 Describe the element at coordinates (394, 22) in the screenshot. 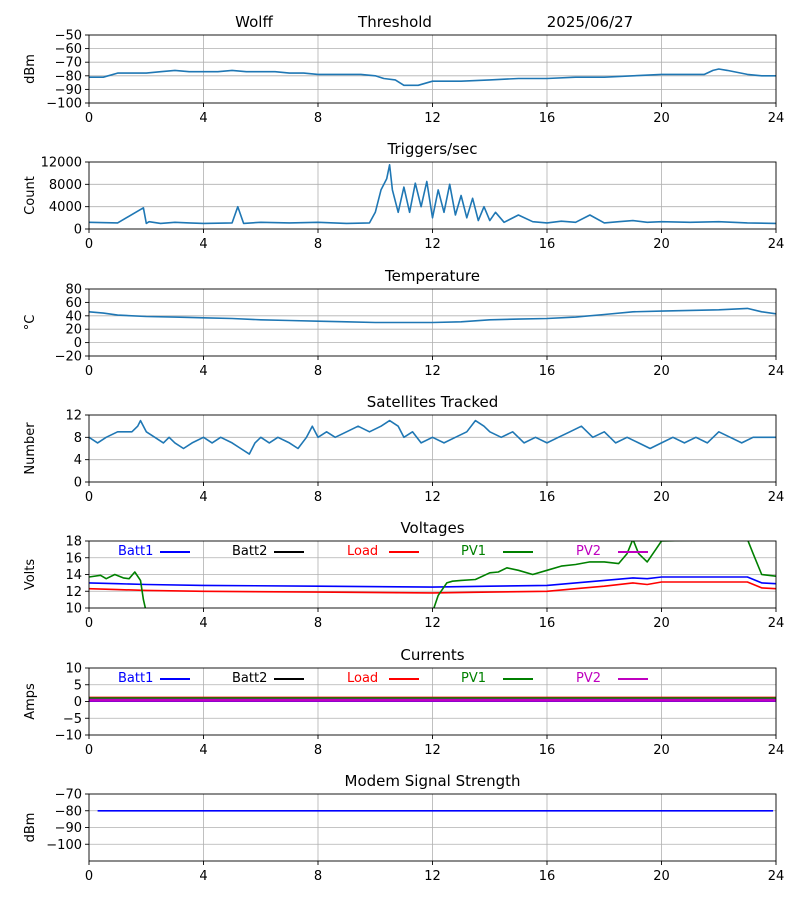

I see `header-threshold-label: Threshold` at that location.